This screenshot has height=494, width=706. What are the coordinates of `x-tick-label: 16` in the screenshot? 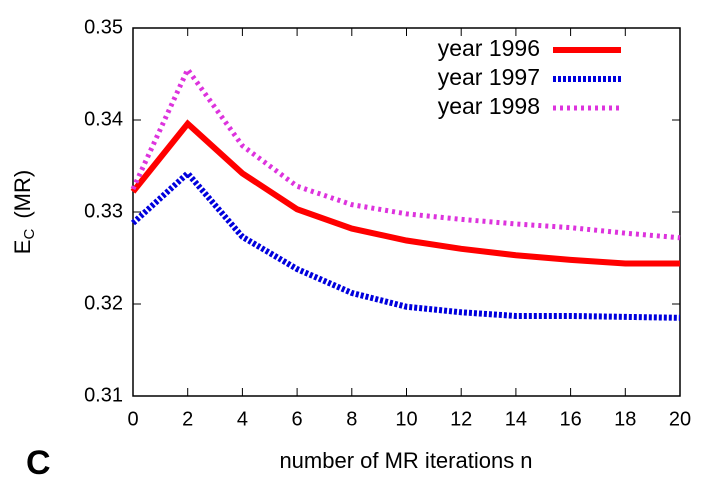 It's located at (570, 419).